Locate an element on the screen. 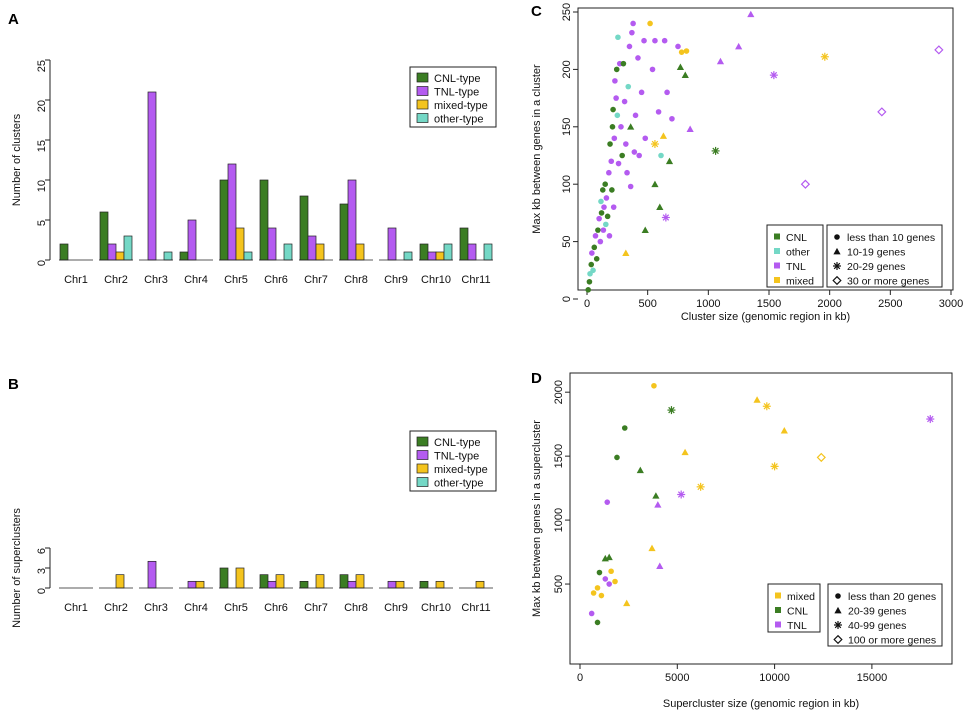  bar-tnl-chr6 is located at coordinates (272, 584).